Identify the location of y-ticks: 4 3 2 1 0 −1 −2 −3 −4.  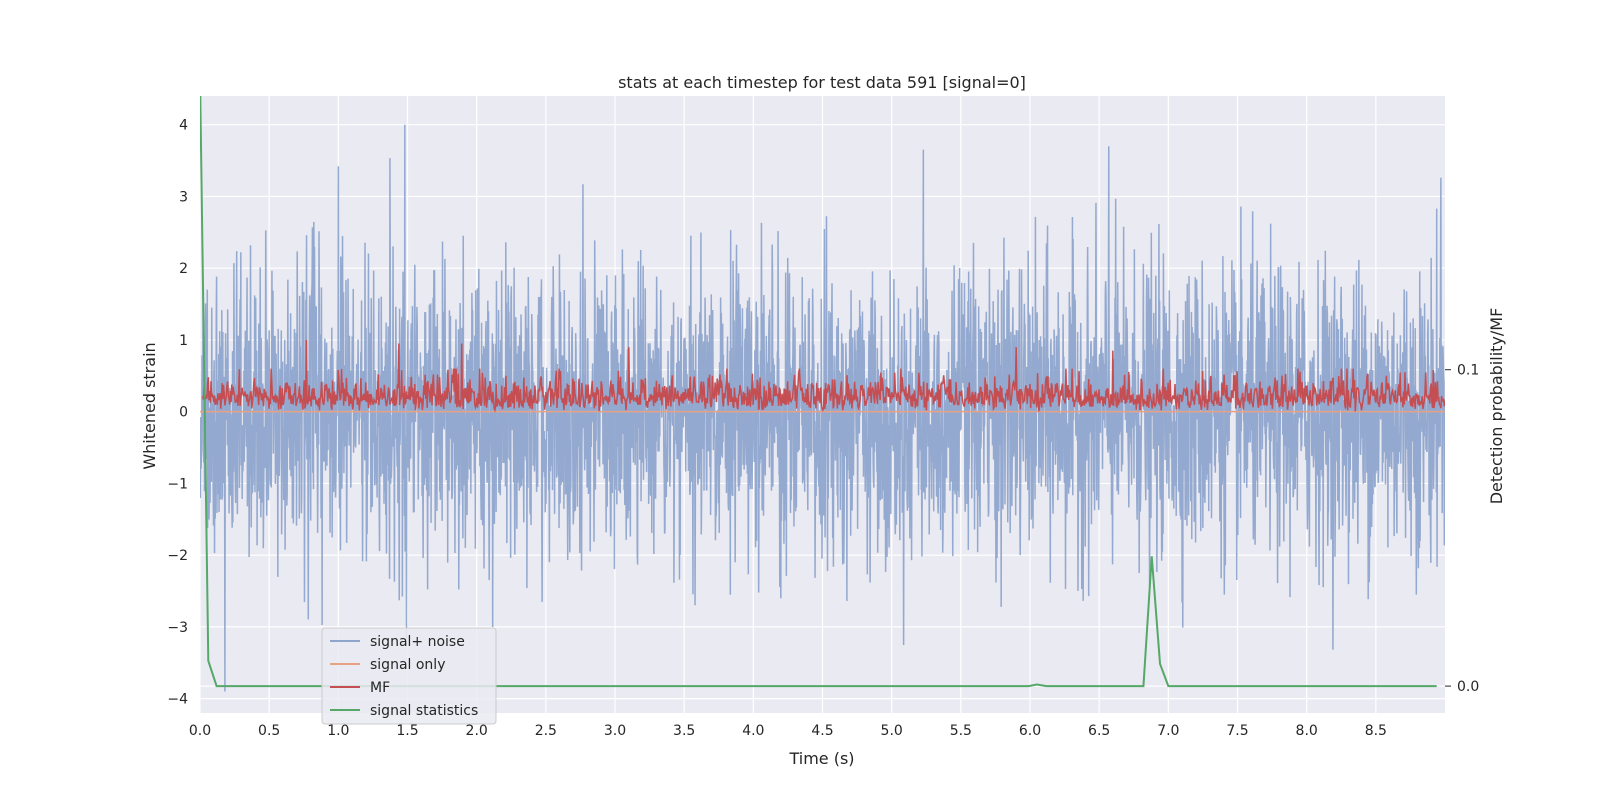
(177, 413).